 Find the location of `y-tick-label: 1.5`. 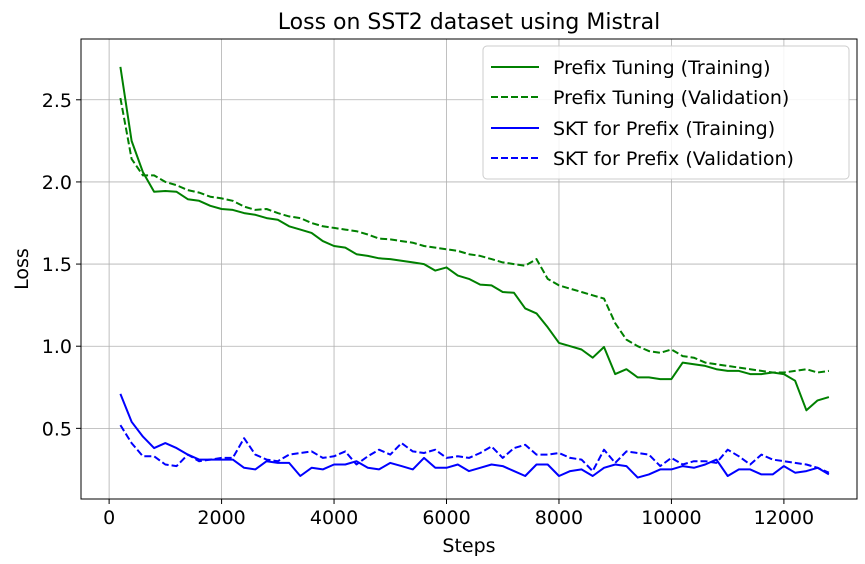

y-tick-label: 1.5 is located at coordinates (57, 265).